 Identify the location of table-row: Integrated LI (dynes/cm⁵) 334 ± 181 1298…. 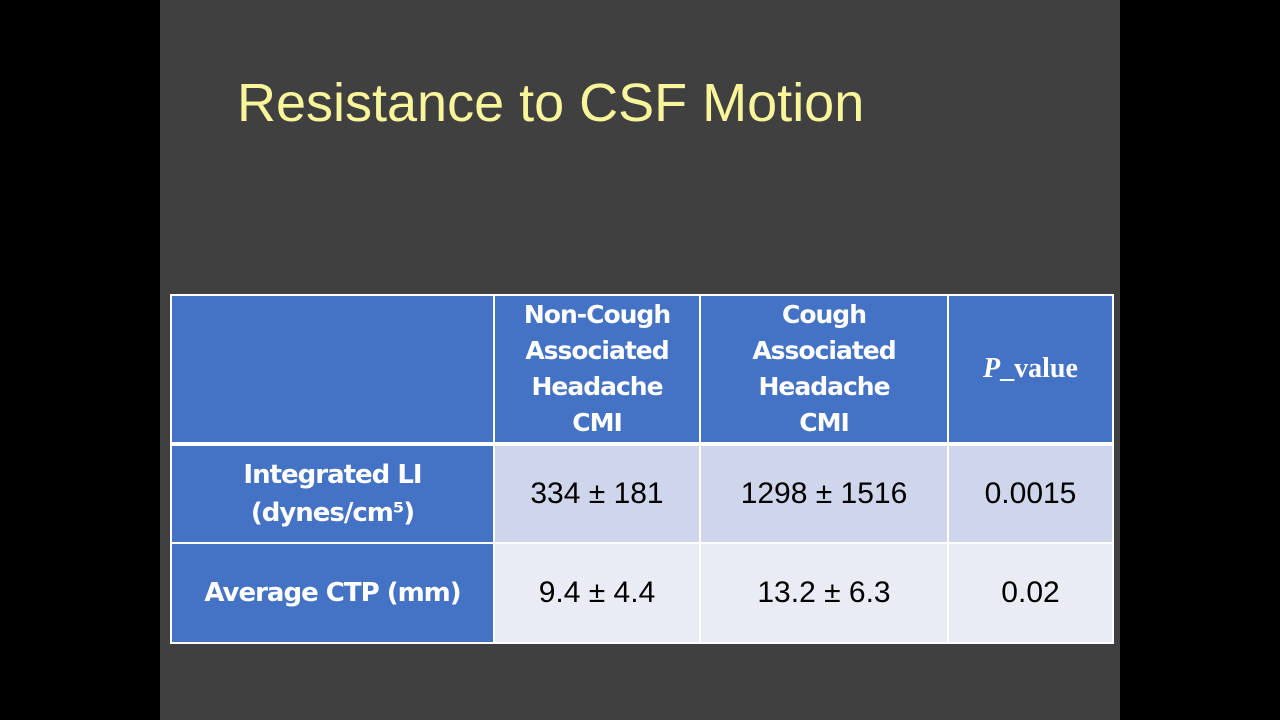
(642, 493).